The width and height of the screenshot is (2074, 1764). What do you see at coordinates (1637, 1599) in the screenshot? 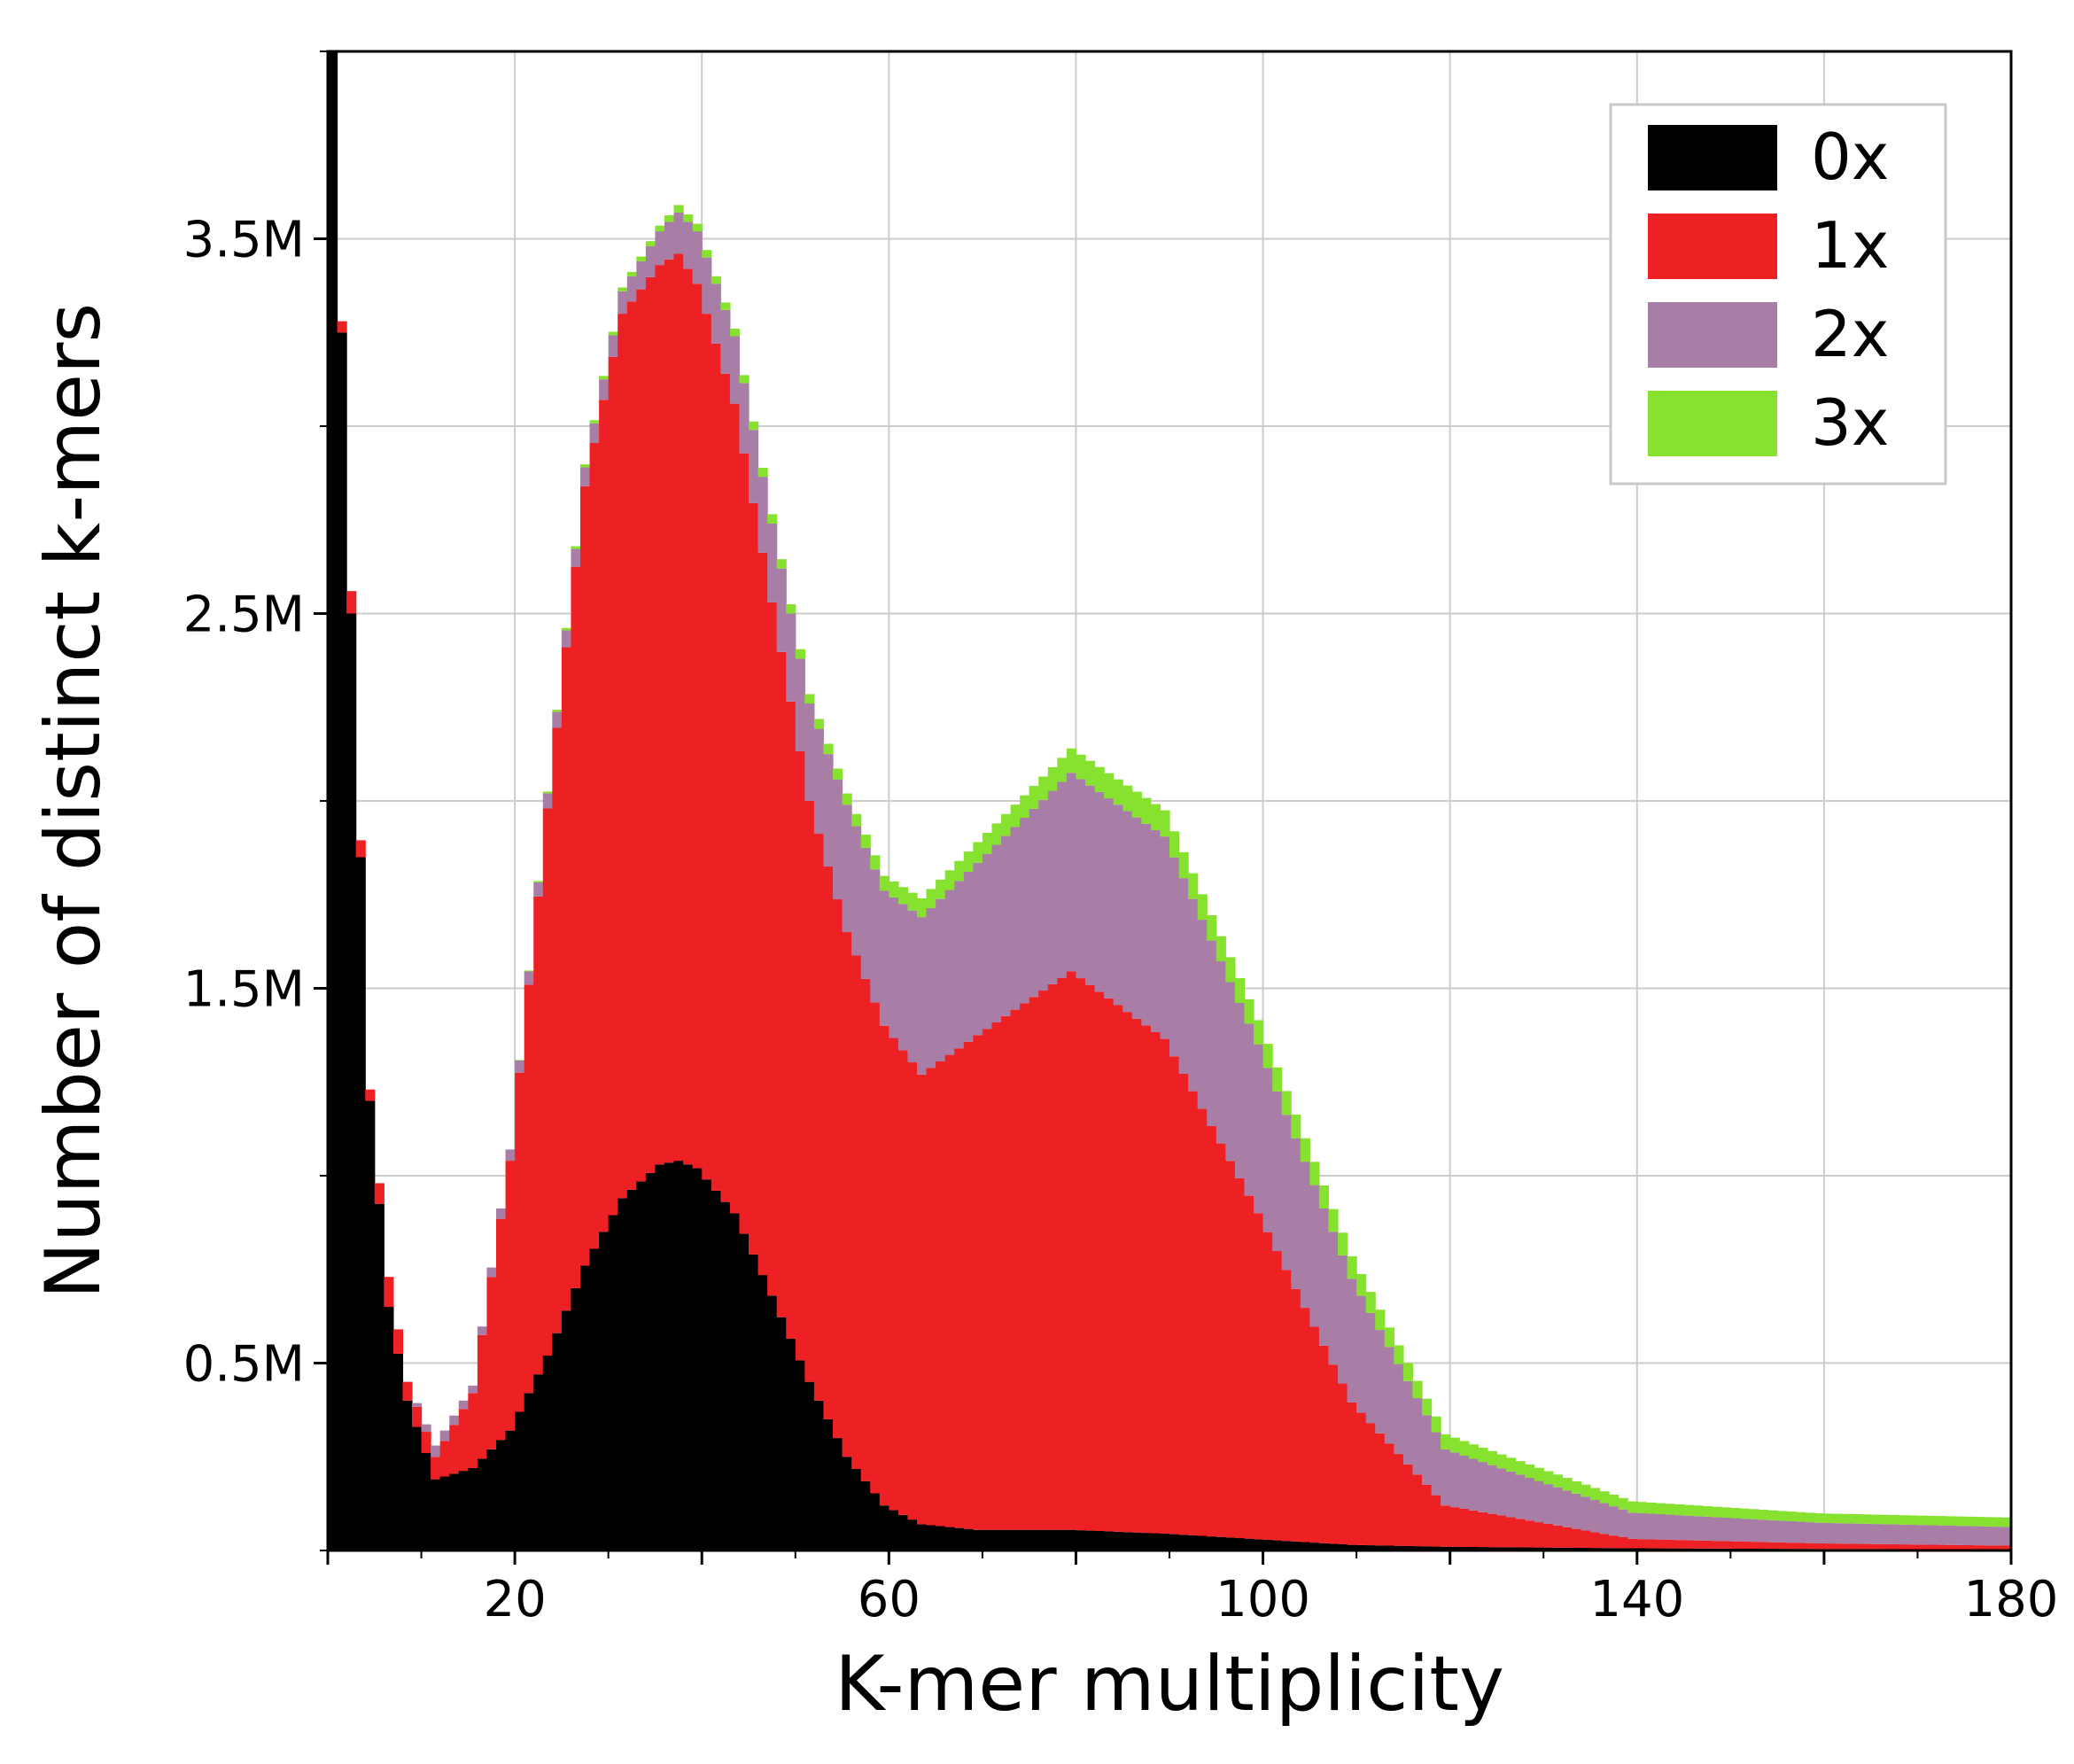
I see `x-tick-label: 140` at bounding box center [1637, 1599].